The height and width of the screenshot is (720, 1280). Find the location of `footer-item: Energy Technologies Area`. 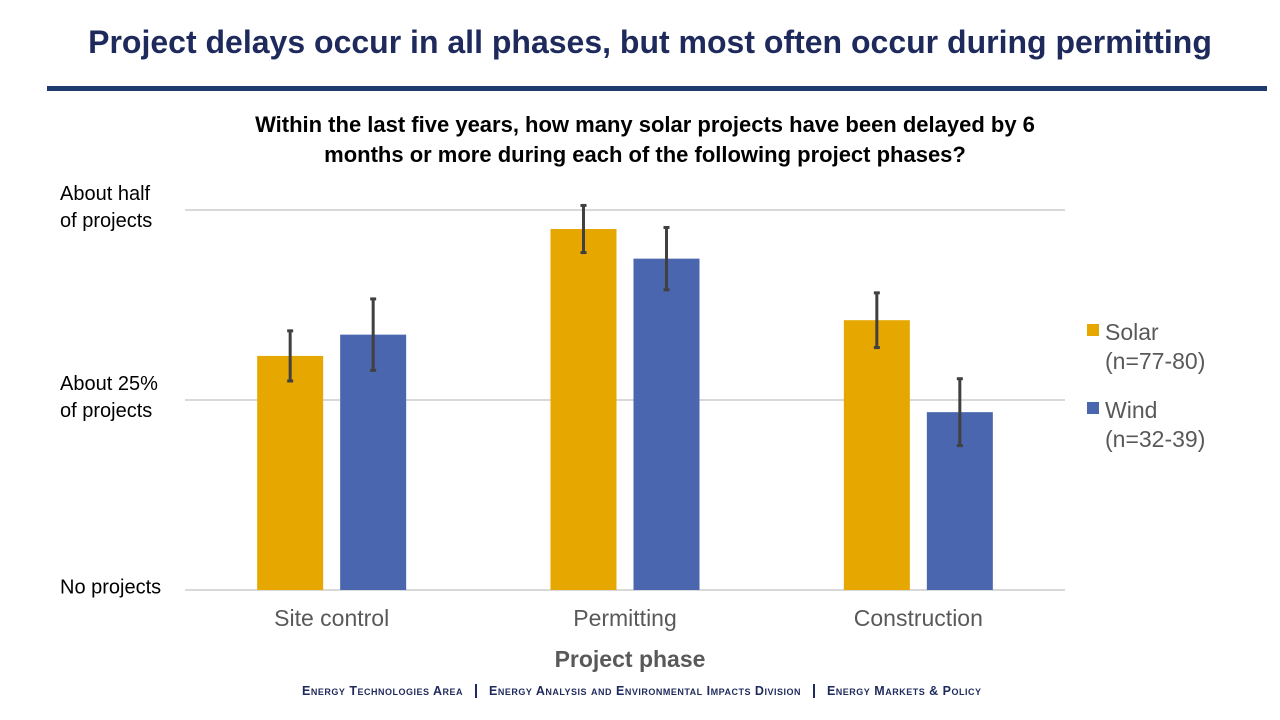

footer-item: Energy Technologies Area is located at coordinates (382, 691).